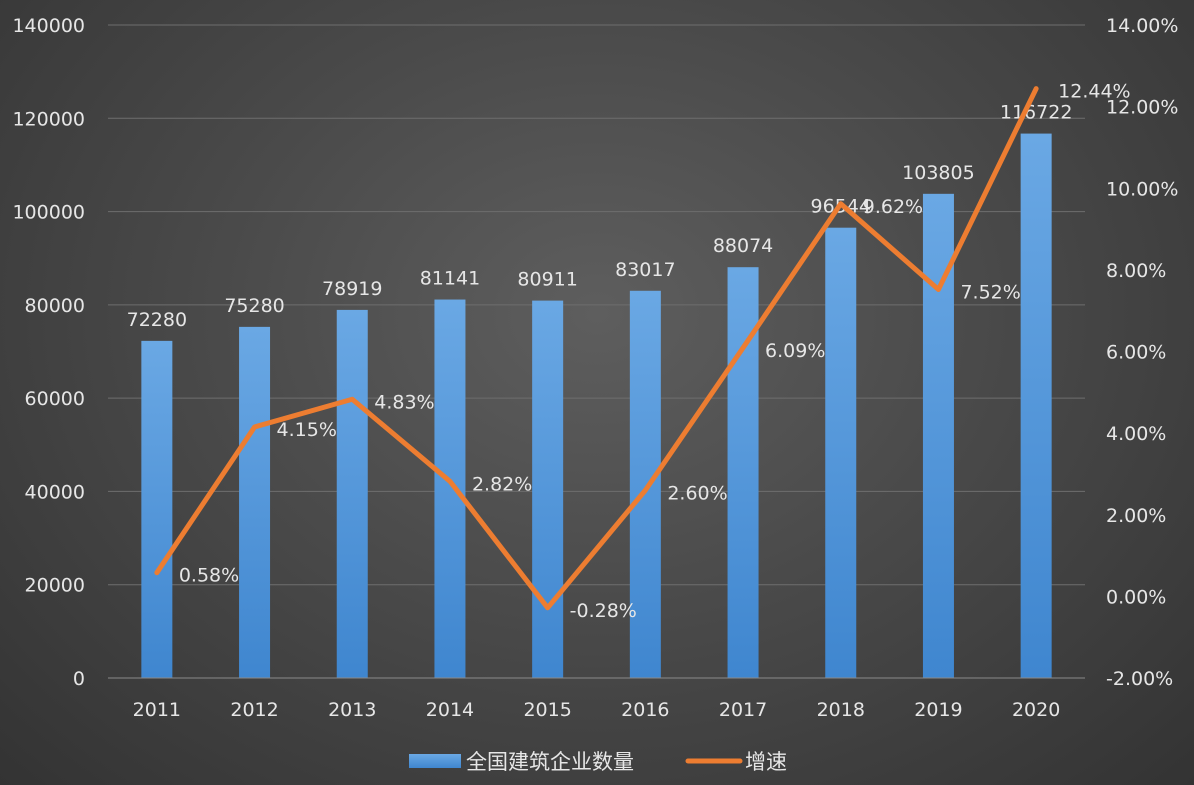 The image size is (1194, 785). What do you see at coordinates (55, 306) in the screenshot?
I see `left-y-tick-label: 80000` at bounding box center [55, 306].